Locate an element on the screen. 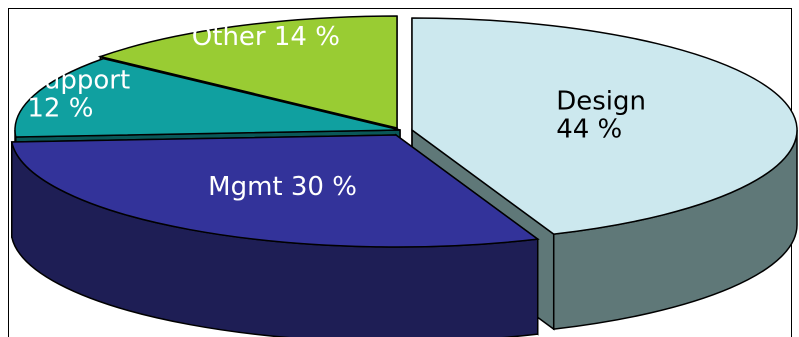 The width and height of the screenshot is (799, 337). slice-label-line2: 12 % is located at coordinates (60, 109).